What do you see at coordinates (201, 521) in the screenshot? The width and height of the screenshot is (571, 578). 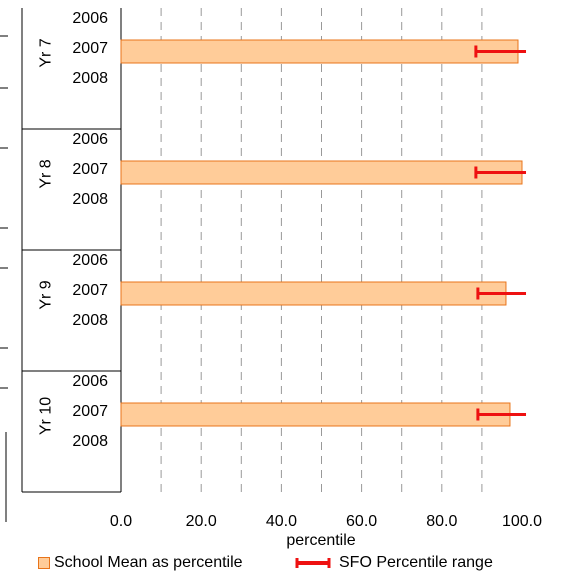 I see `x-tick-label: 20.0` at bounding box center [201, 521].